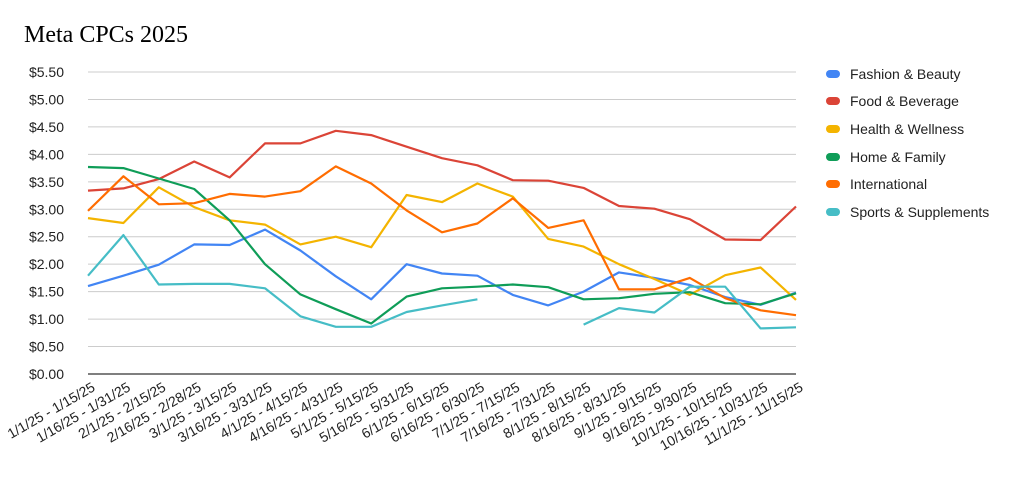 This screenshot has width=1024, height=478. Describe the element at coordinates (46, 72) in the screenshot. I see `y-tick-label: $5.50` at that location.